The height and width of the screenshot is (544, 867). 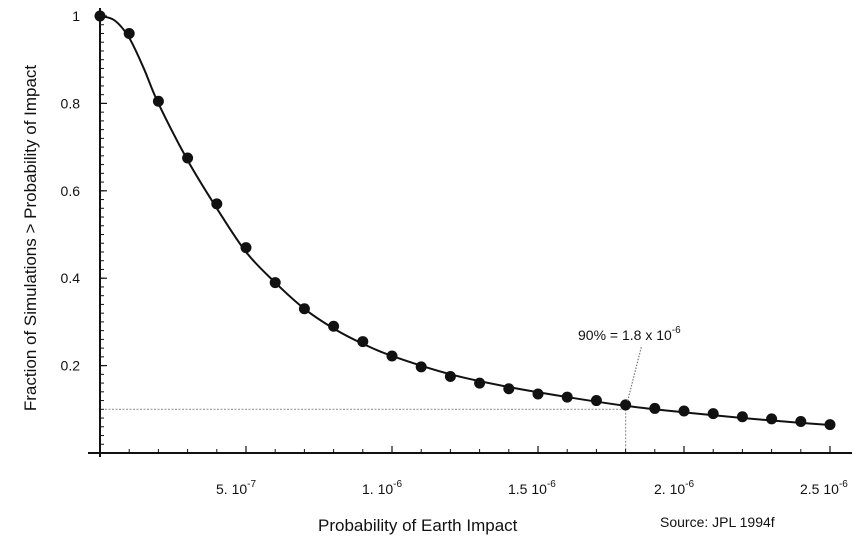 What do you see at coordinates (76, 16) in the screenshot?
I see `y-tick-label: 1` at bounding box center [76, 16].